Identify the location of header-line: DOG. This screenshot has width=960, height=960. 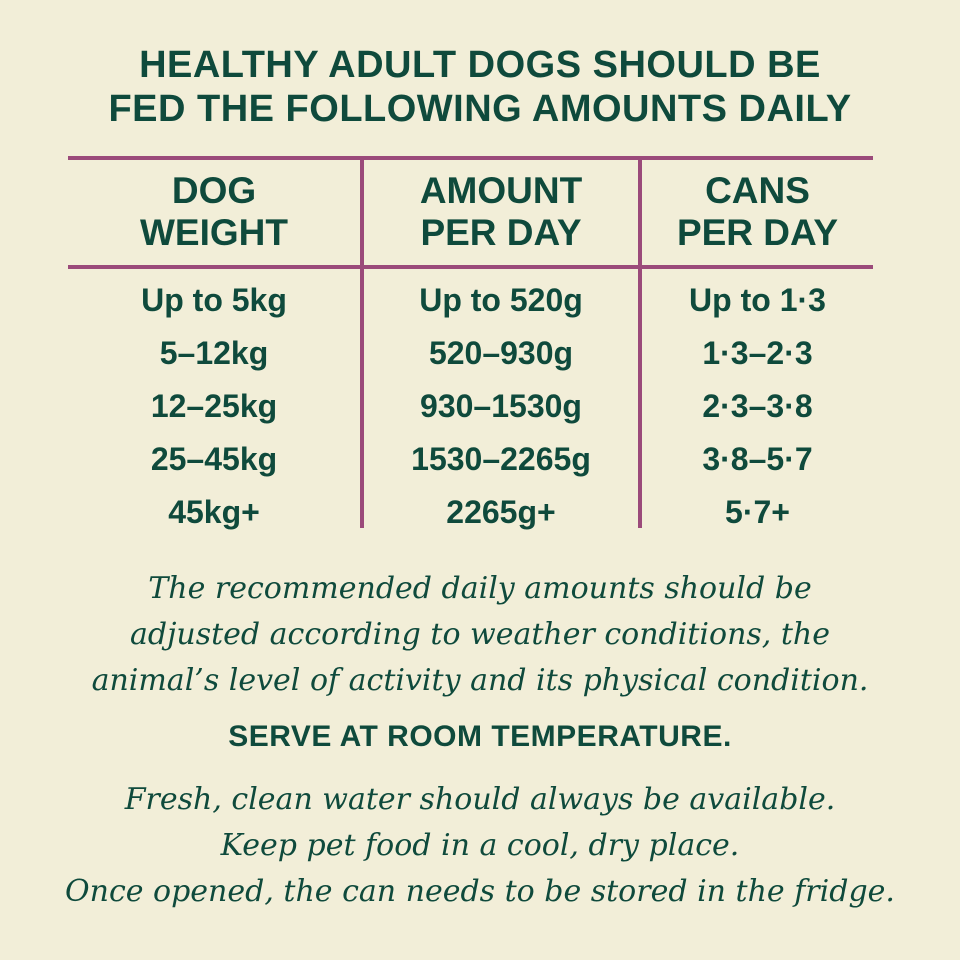
(214, 190).